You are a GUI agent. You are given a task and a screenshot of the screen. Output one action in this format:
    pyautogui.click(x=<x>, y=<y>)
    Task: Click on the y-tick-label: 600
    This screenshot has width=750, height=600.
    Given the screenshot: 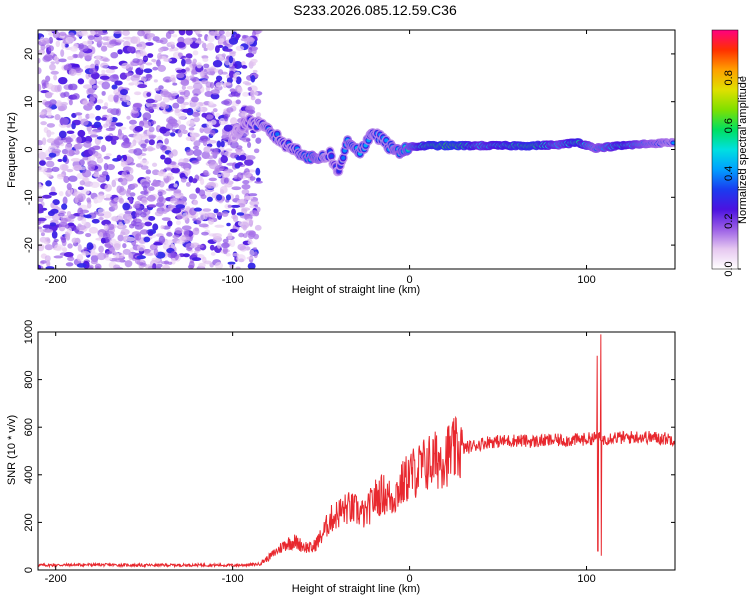 What is the action you would take?
    pyautogui.click(x=29, y=427)
    